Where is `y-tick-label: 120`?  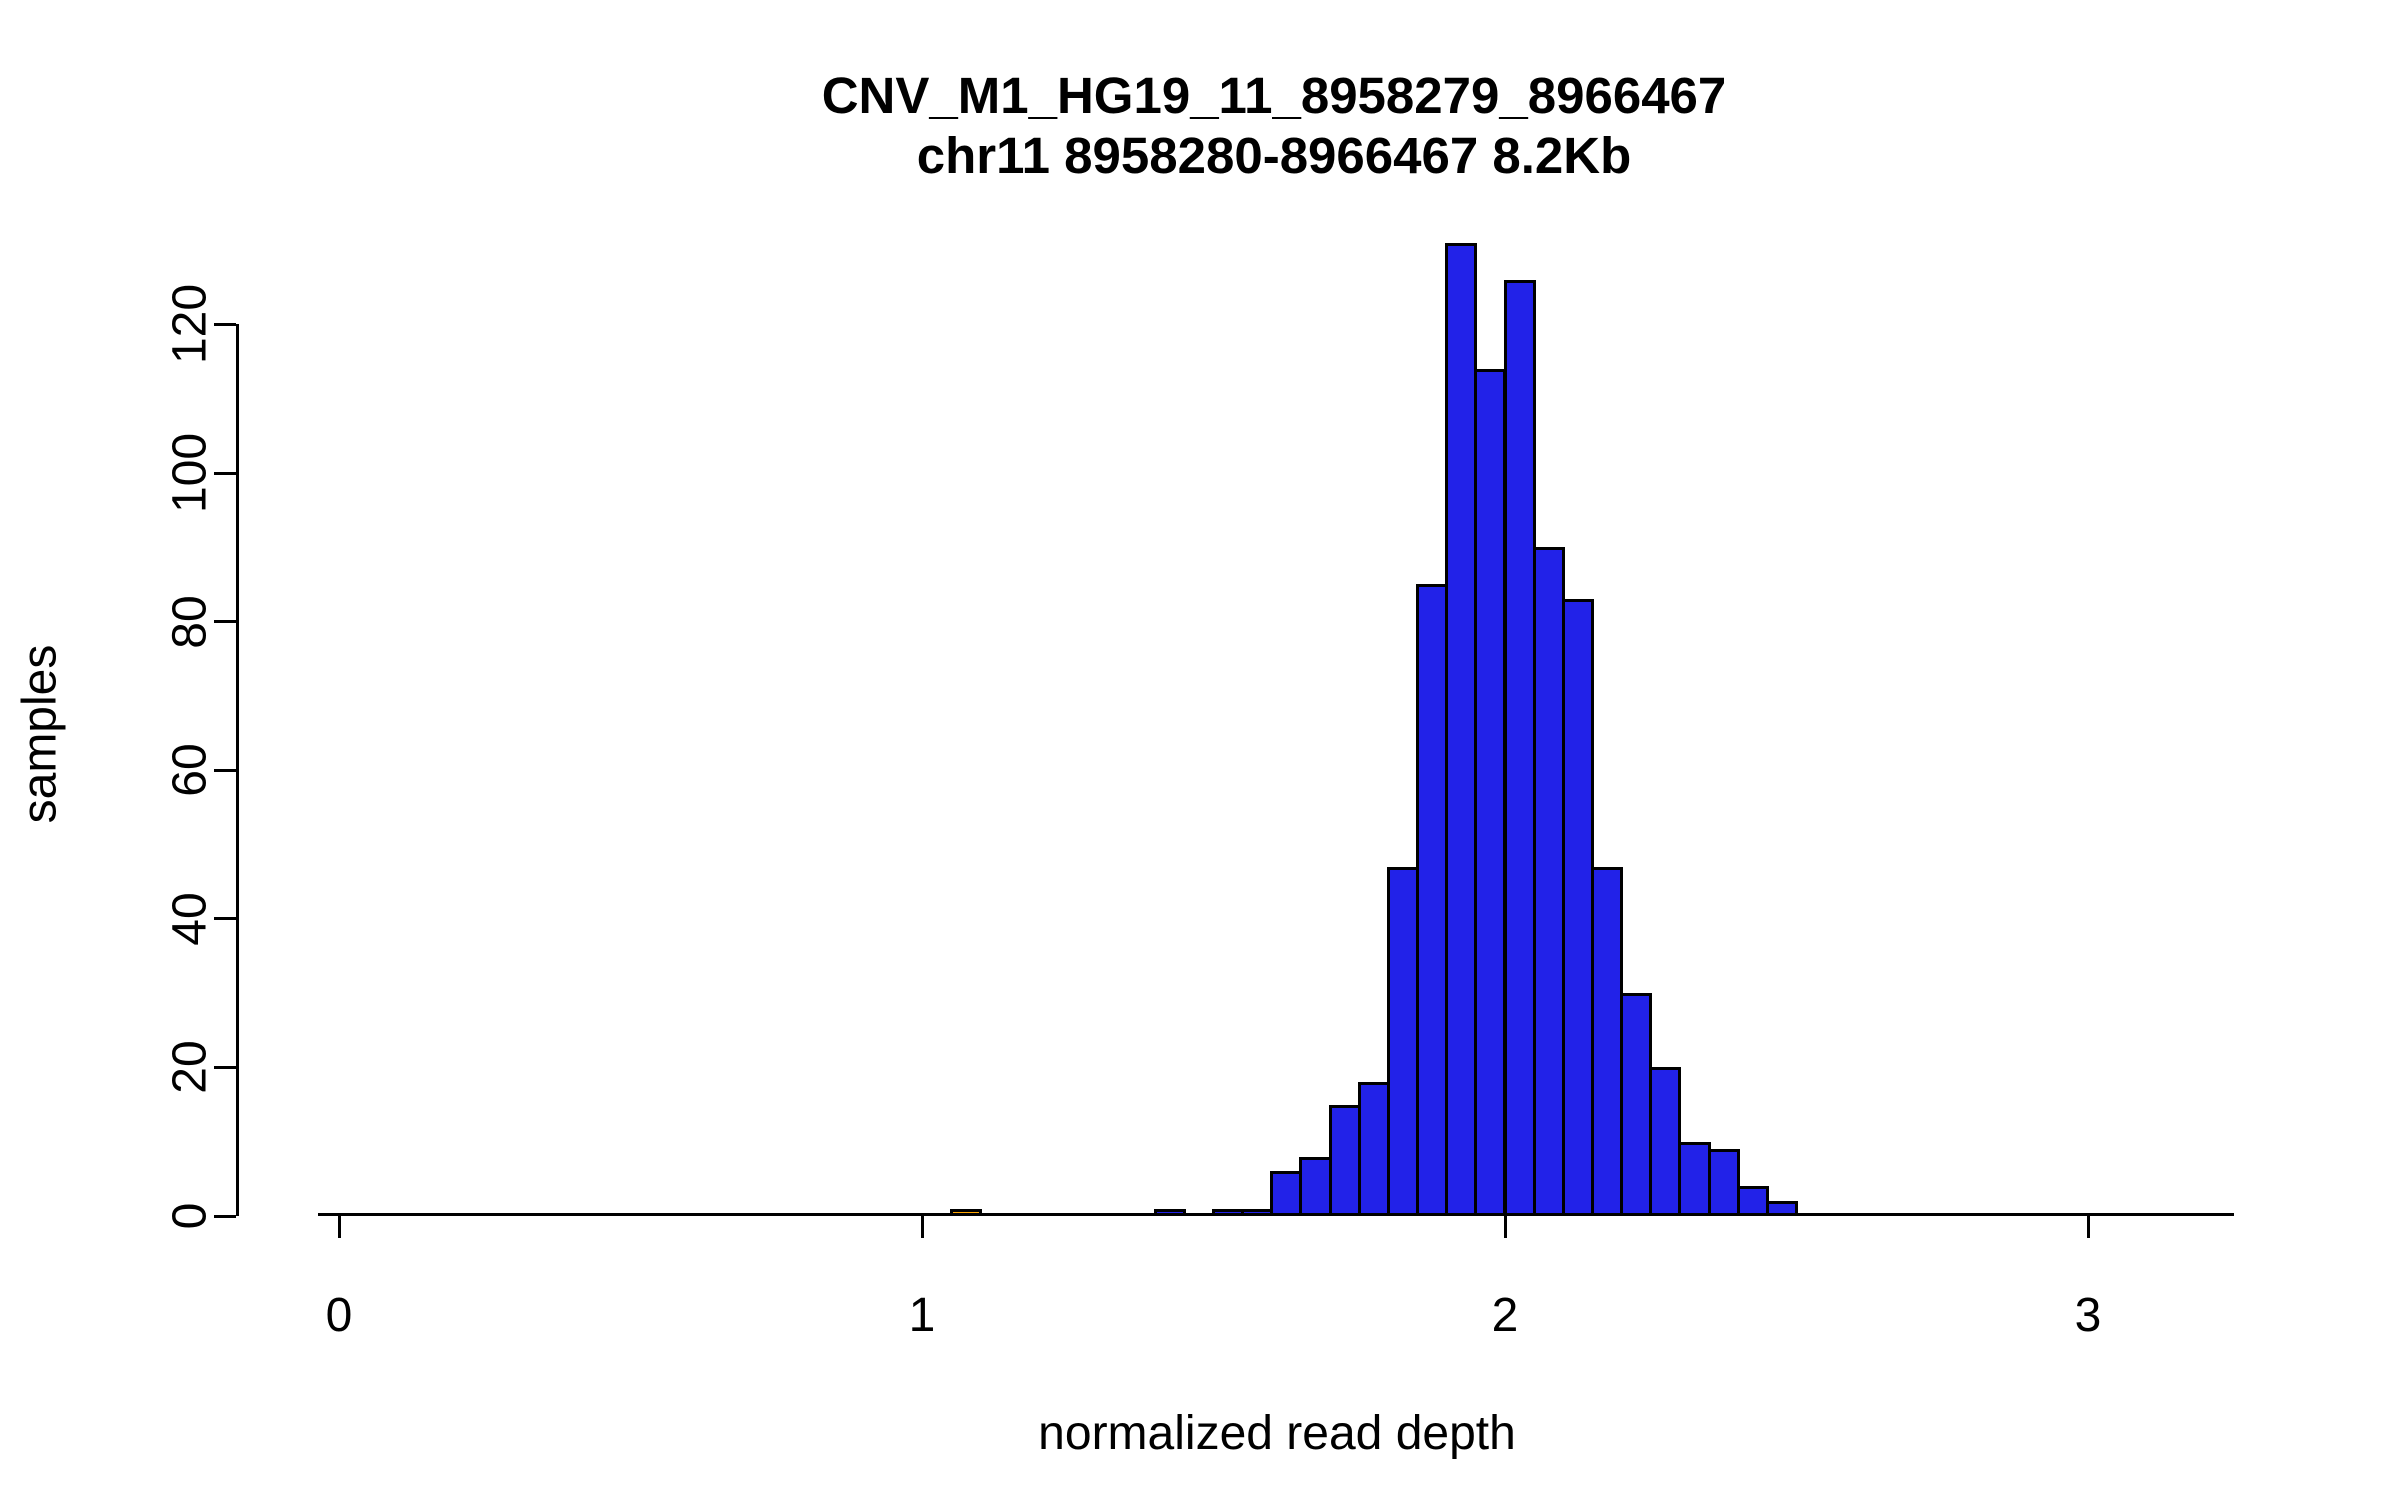
y-tick-label: 120 is located at coordinates (190, 324).